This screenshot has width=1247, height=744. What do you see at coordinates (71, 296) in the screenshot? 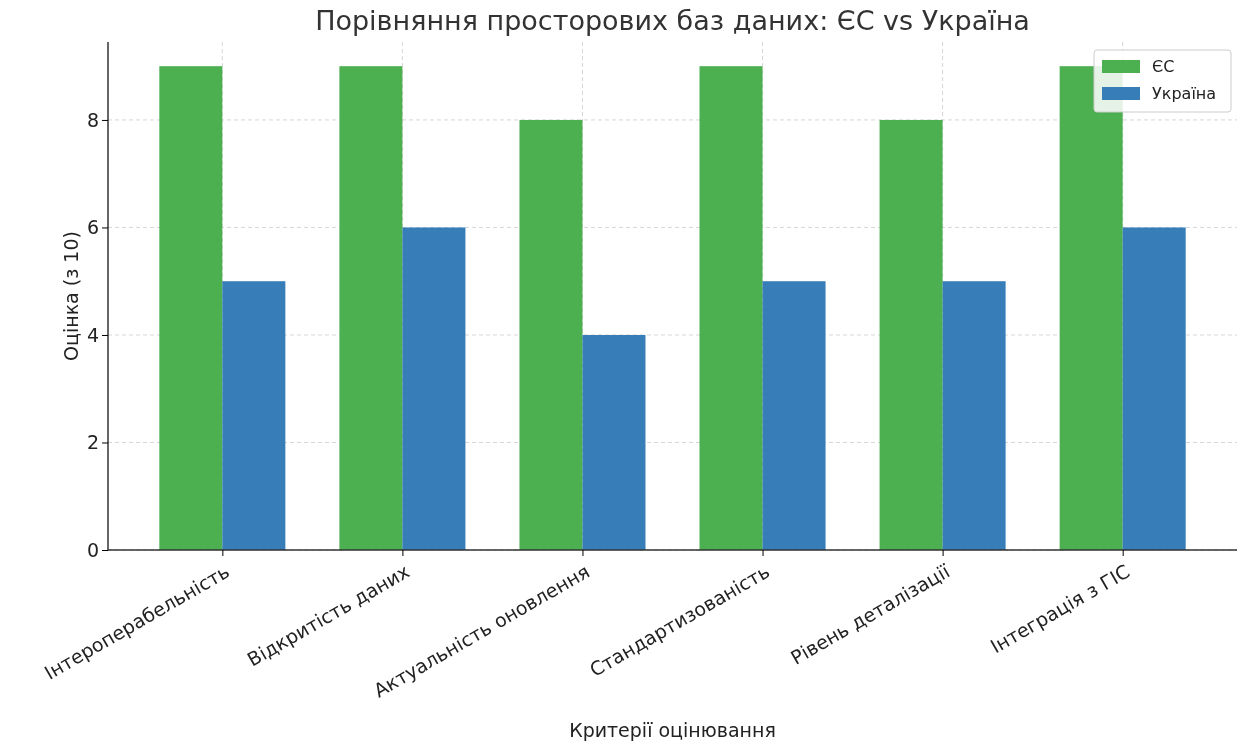
I see `y-axis-title: Оцінка (з 10)` at bounding box center [71, 296].